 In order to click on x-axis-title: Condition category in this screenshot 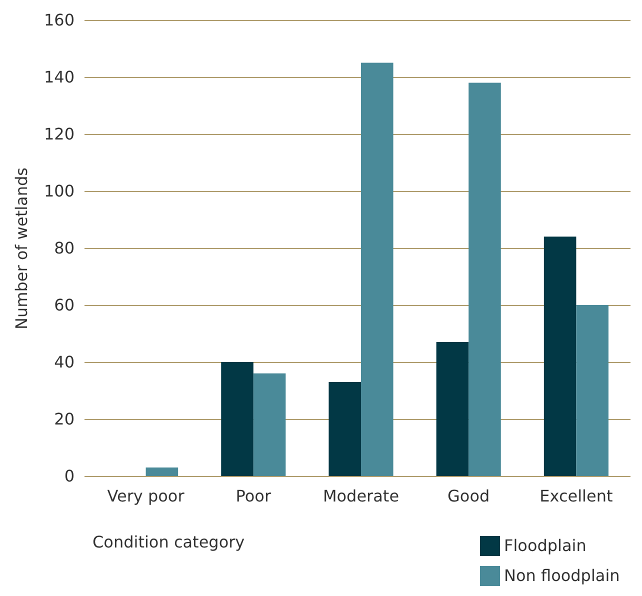, I will do `click(168, 542)`.